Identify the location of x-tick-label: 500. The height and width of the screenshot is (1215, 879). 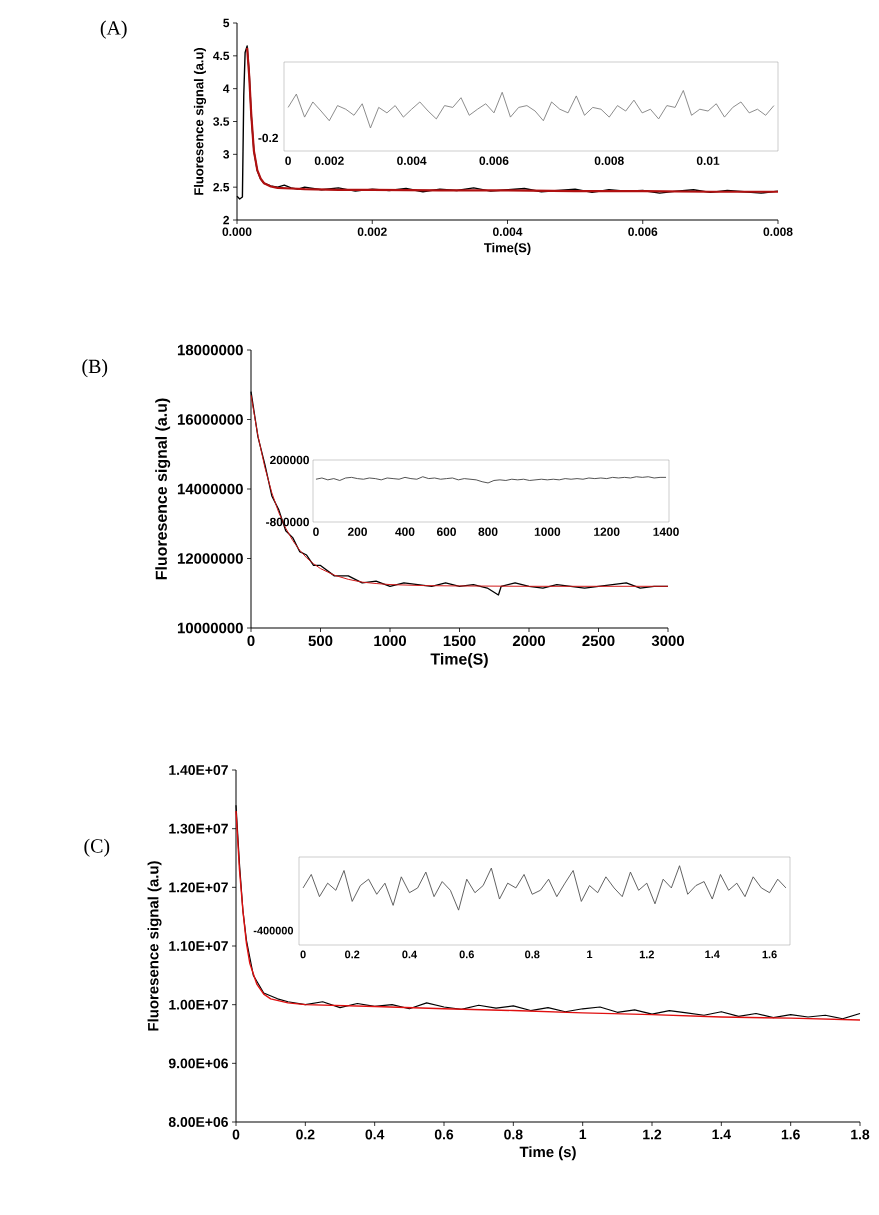
(320, 641).